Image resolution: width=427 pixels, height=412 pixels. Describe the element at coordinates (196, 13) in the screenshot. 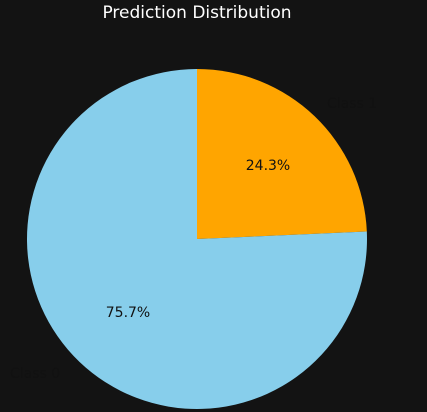

I see `chart-title: Prediction Distribution` at that location.